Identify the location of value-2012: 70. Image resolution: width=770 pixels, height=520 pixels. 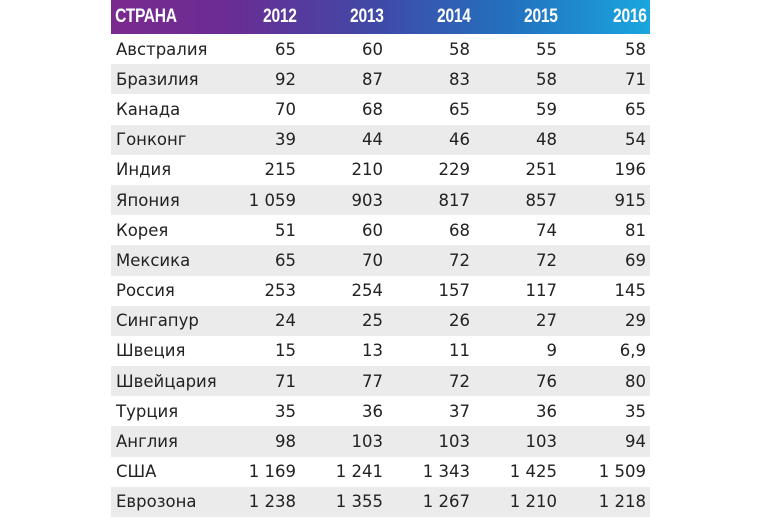
(285, 109).